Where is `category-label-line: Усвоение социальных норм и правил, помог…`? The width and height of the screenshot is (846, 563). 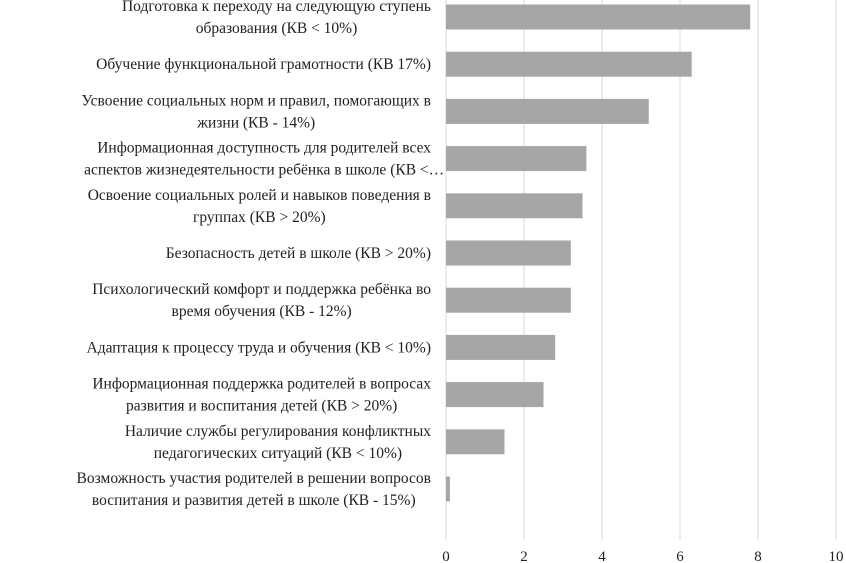
category-label-line: Усвоение социальных норм и правил, помог… is located at coordinates (256, 100).